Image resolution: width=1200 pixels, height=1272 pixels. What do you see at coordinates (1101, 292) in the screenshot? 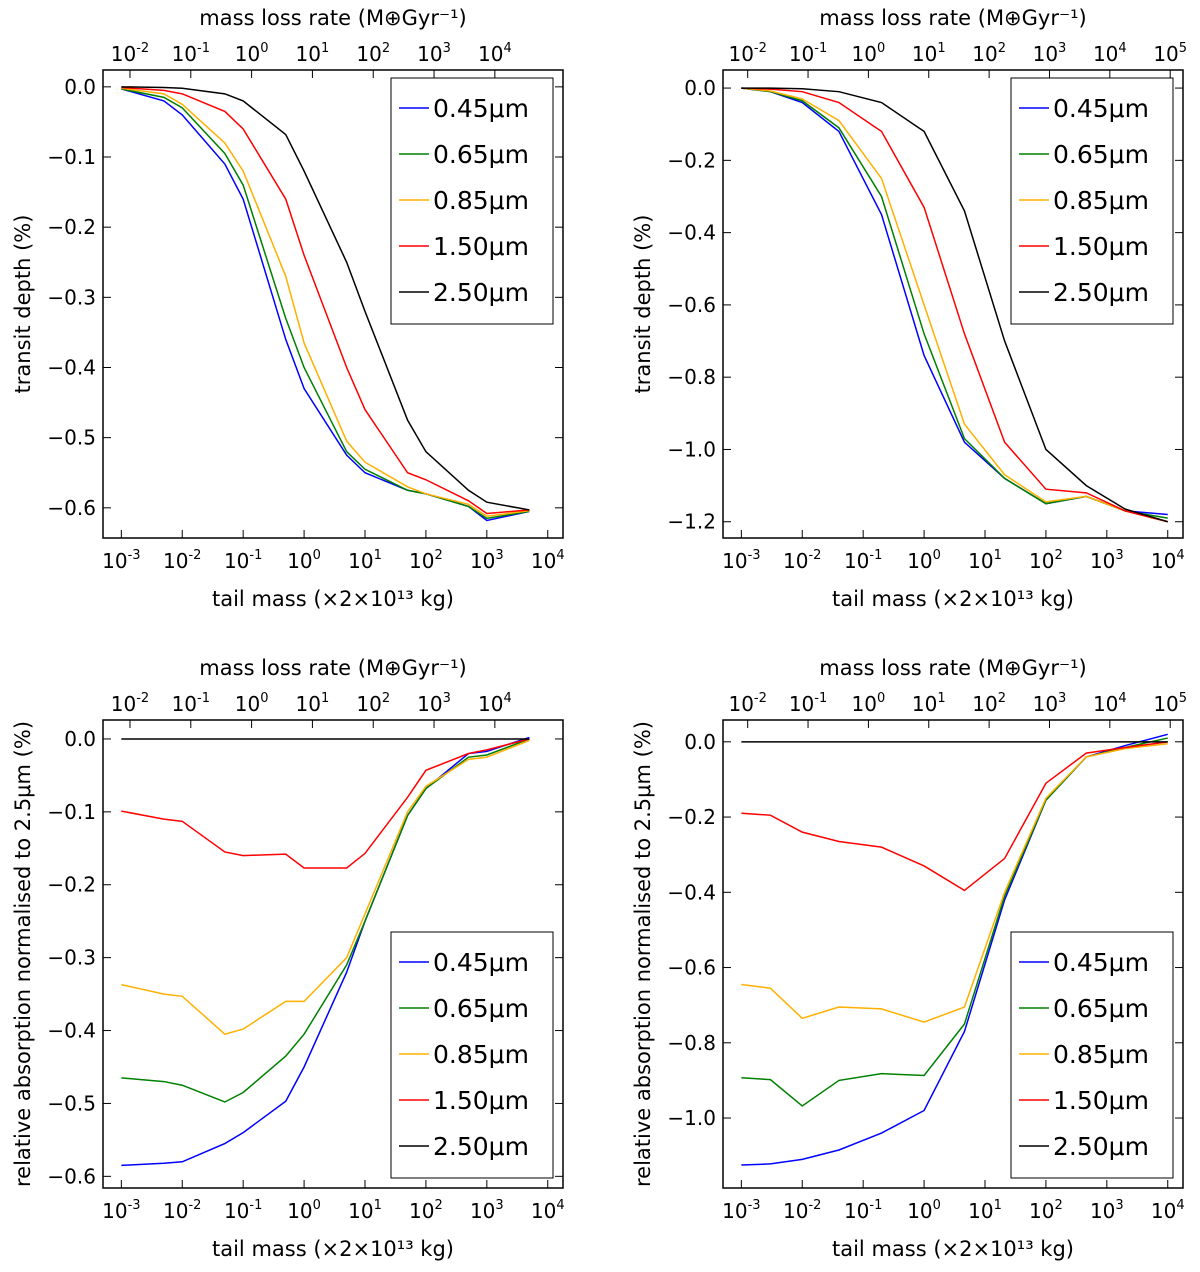
I see `legend-label: 2.50μm` at bounding box center [1101, 292].